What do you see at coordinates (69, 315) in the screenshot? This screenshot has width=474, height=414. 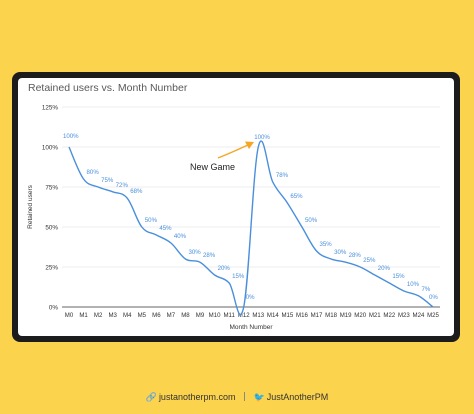 I see `x-tick-label: M0` at bounding box center [69, 315].